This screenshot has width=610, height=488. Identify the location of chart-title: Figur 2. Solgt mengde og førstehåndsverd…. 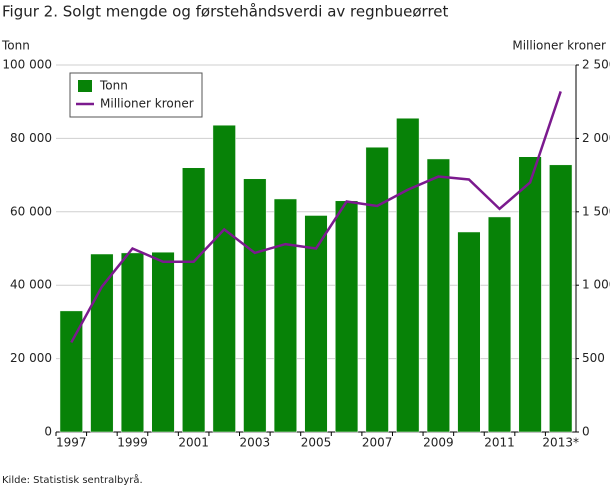
(225, 12).